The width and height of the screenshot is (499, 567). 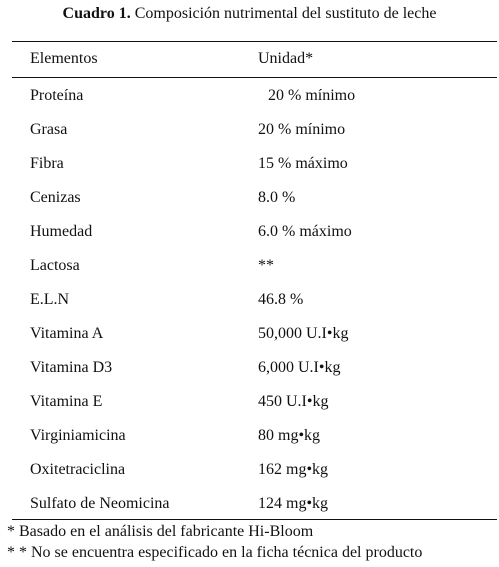 I want to click on table-row: Grasa 20 % mínimo, so click(x=249, y=130).